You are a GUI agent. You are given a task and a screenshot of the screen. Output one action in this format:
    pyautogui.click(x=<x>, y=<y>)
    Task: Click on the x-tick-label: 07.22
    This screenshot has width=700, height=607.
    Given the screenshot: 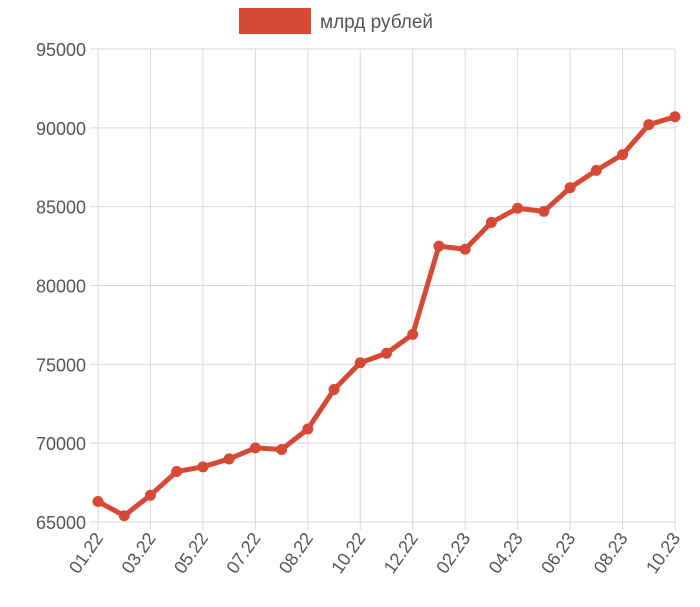 What is the action you would take?
    pyautogui.click(x=243, y=553)
    